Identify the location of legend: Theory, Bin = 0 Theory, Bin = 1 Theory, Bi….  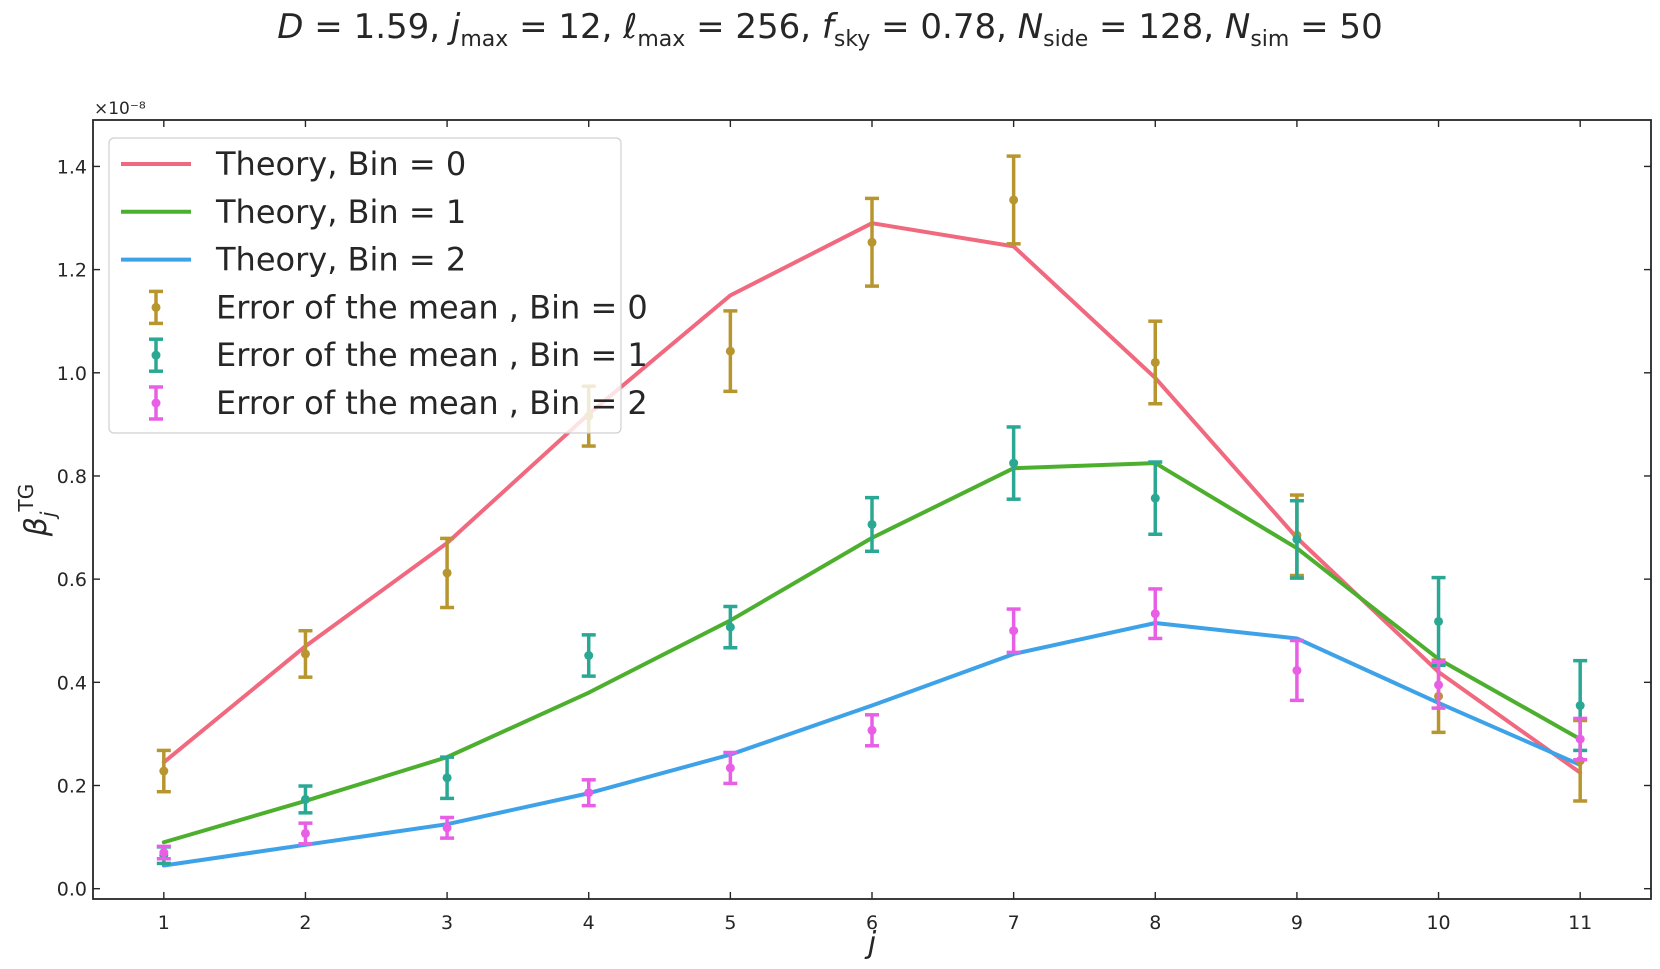
(378, 285).